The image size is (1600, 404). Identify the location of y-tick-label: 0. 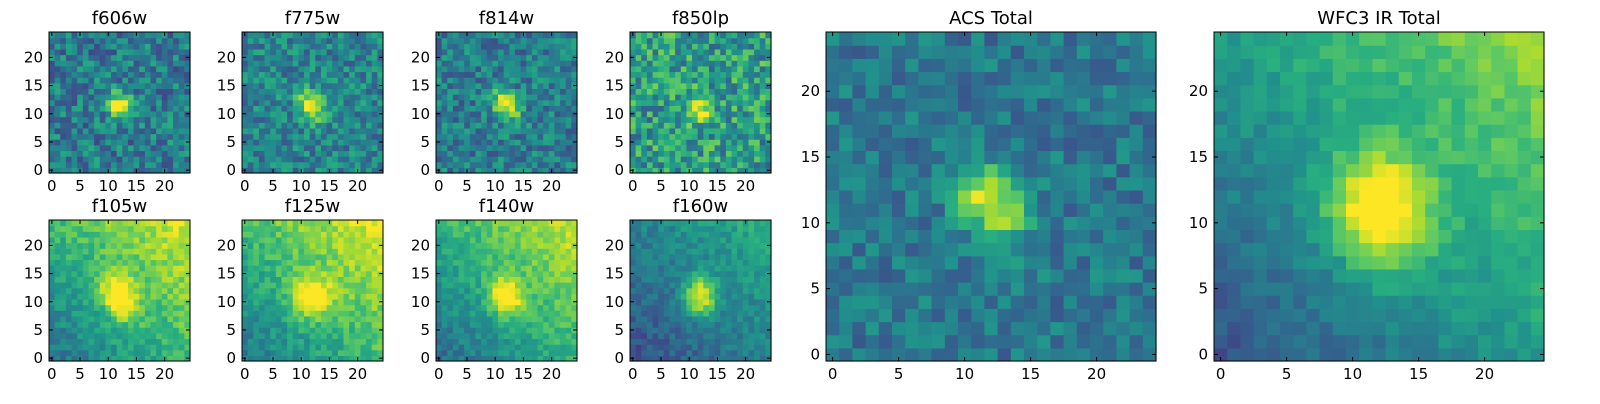
(425, 170).